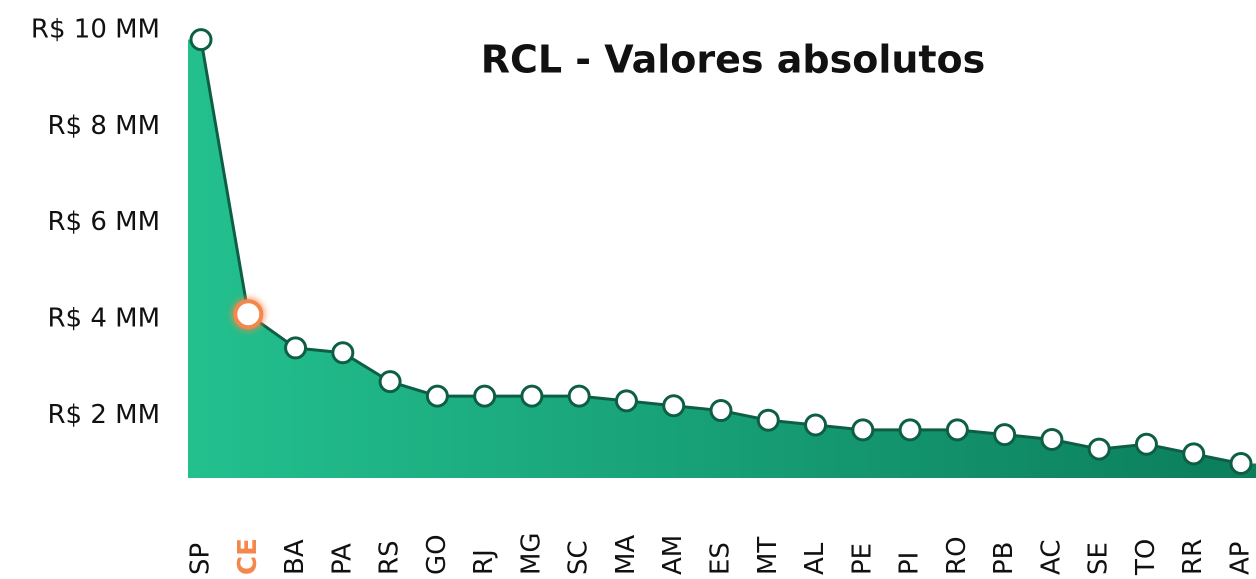  What do you see at coordinates (103, 319) in the screenshot?
I see `y-tick-label: R$ 4 MM` at bounding box center [103, 319].